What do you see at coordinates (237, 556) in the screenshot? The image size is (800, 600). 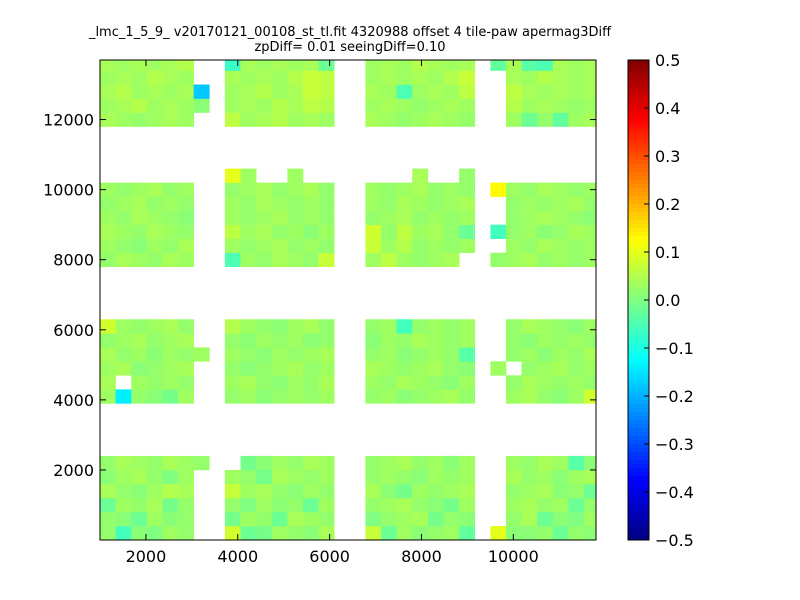 I see `x-tick-label: 4000` at bounding box center [237, 556].